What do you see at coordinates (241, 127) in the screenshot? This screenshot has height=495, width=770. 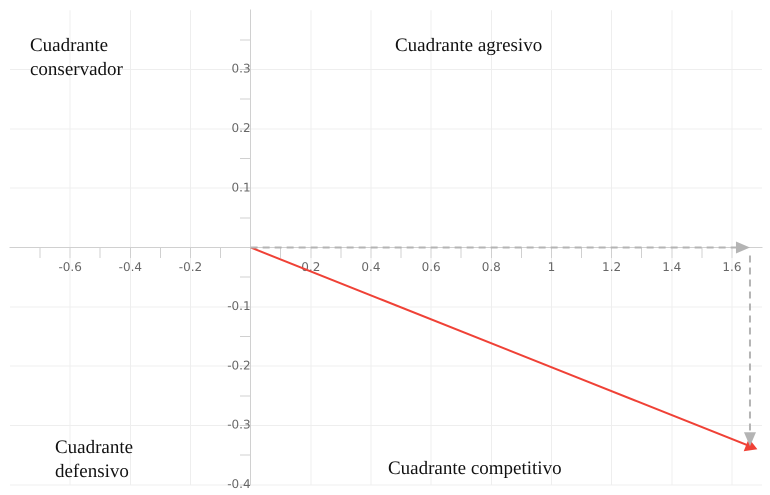 I see `y-tick-label: 0.2` at bounding box center [241, 127].